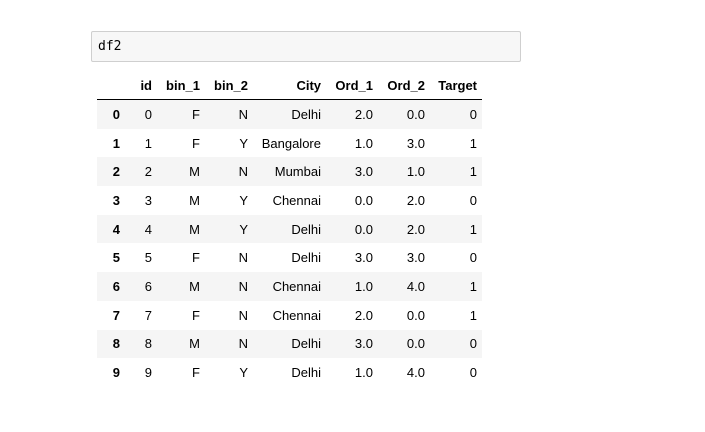 This screenshot has height=432, width=705. What do you see at coordinates (116, 286) in the screenshot?
I see `row-index-cell: 6` at bounding box center [116, 286].